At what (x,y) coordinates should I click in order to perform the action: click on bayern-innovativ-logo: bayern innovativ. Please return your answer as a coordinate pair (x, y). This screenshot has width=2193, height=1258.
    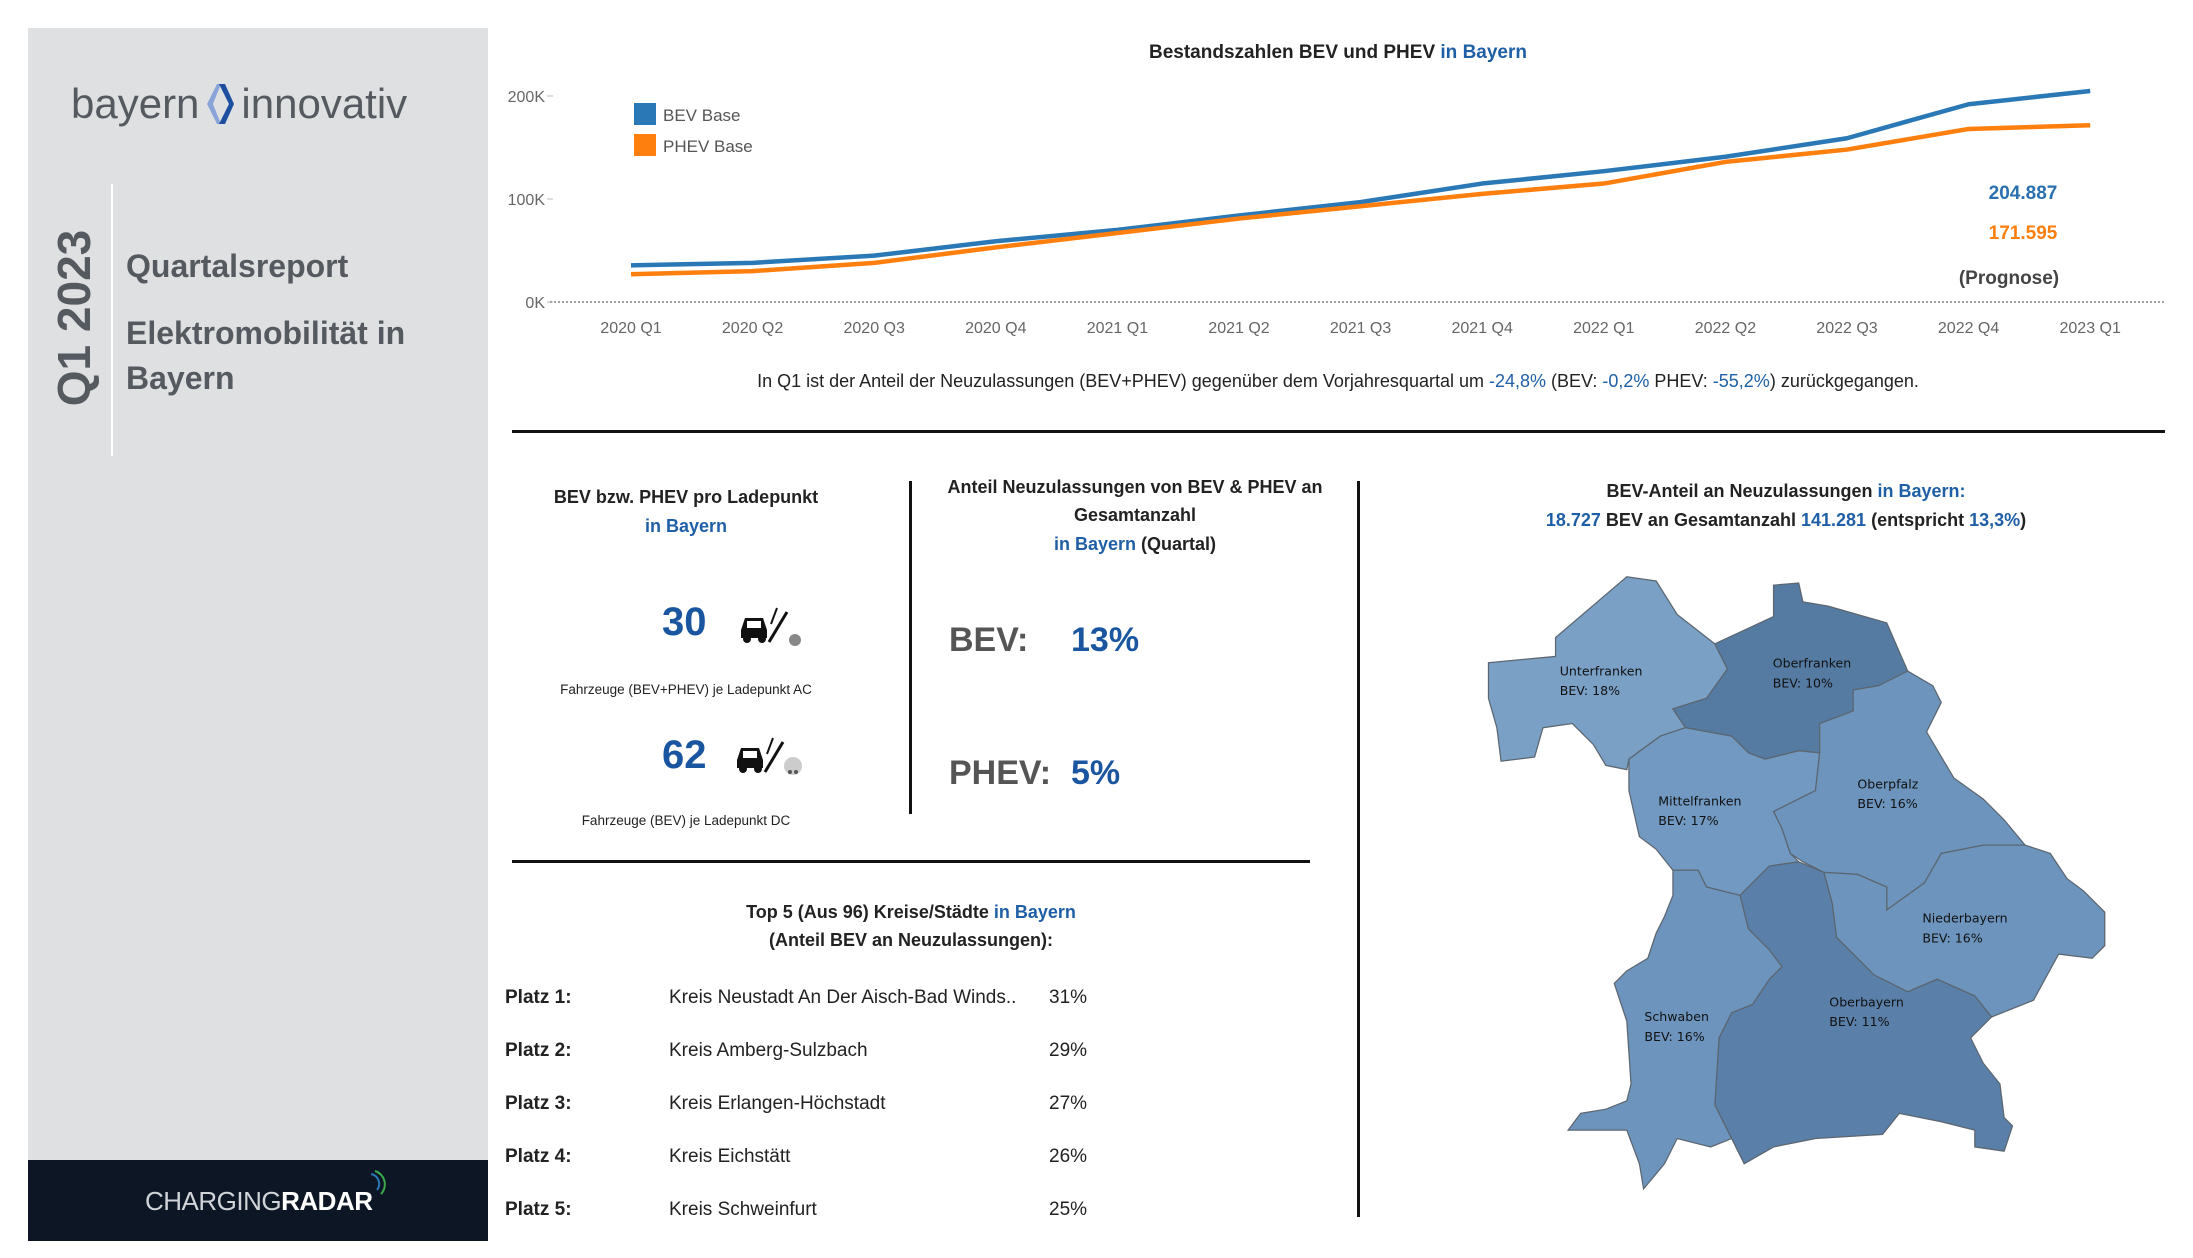
    Looking at the image, I should click on (239, 104).